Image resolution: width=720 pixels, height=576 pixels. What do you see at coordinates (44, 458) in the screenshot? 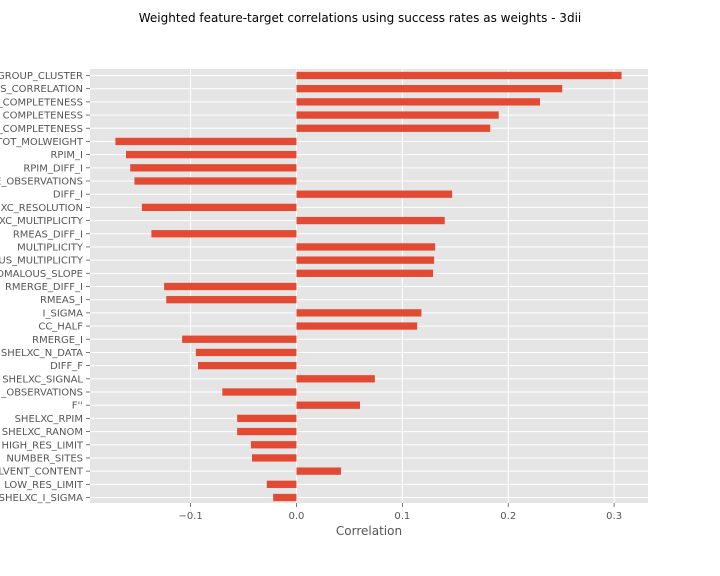
I see `y-tick-label: NUMBER_SITES` at bounding box center [44, 458].